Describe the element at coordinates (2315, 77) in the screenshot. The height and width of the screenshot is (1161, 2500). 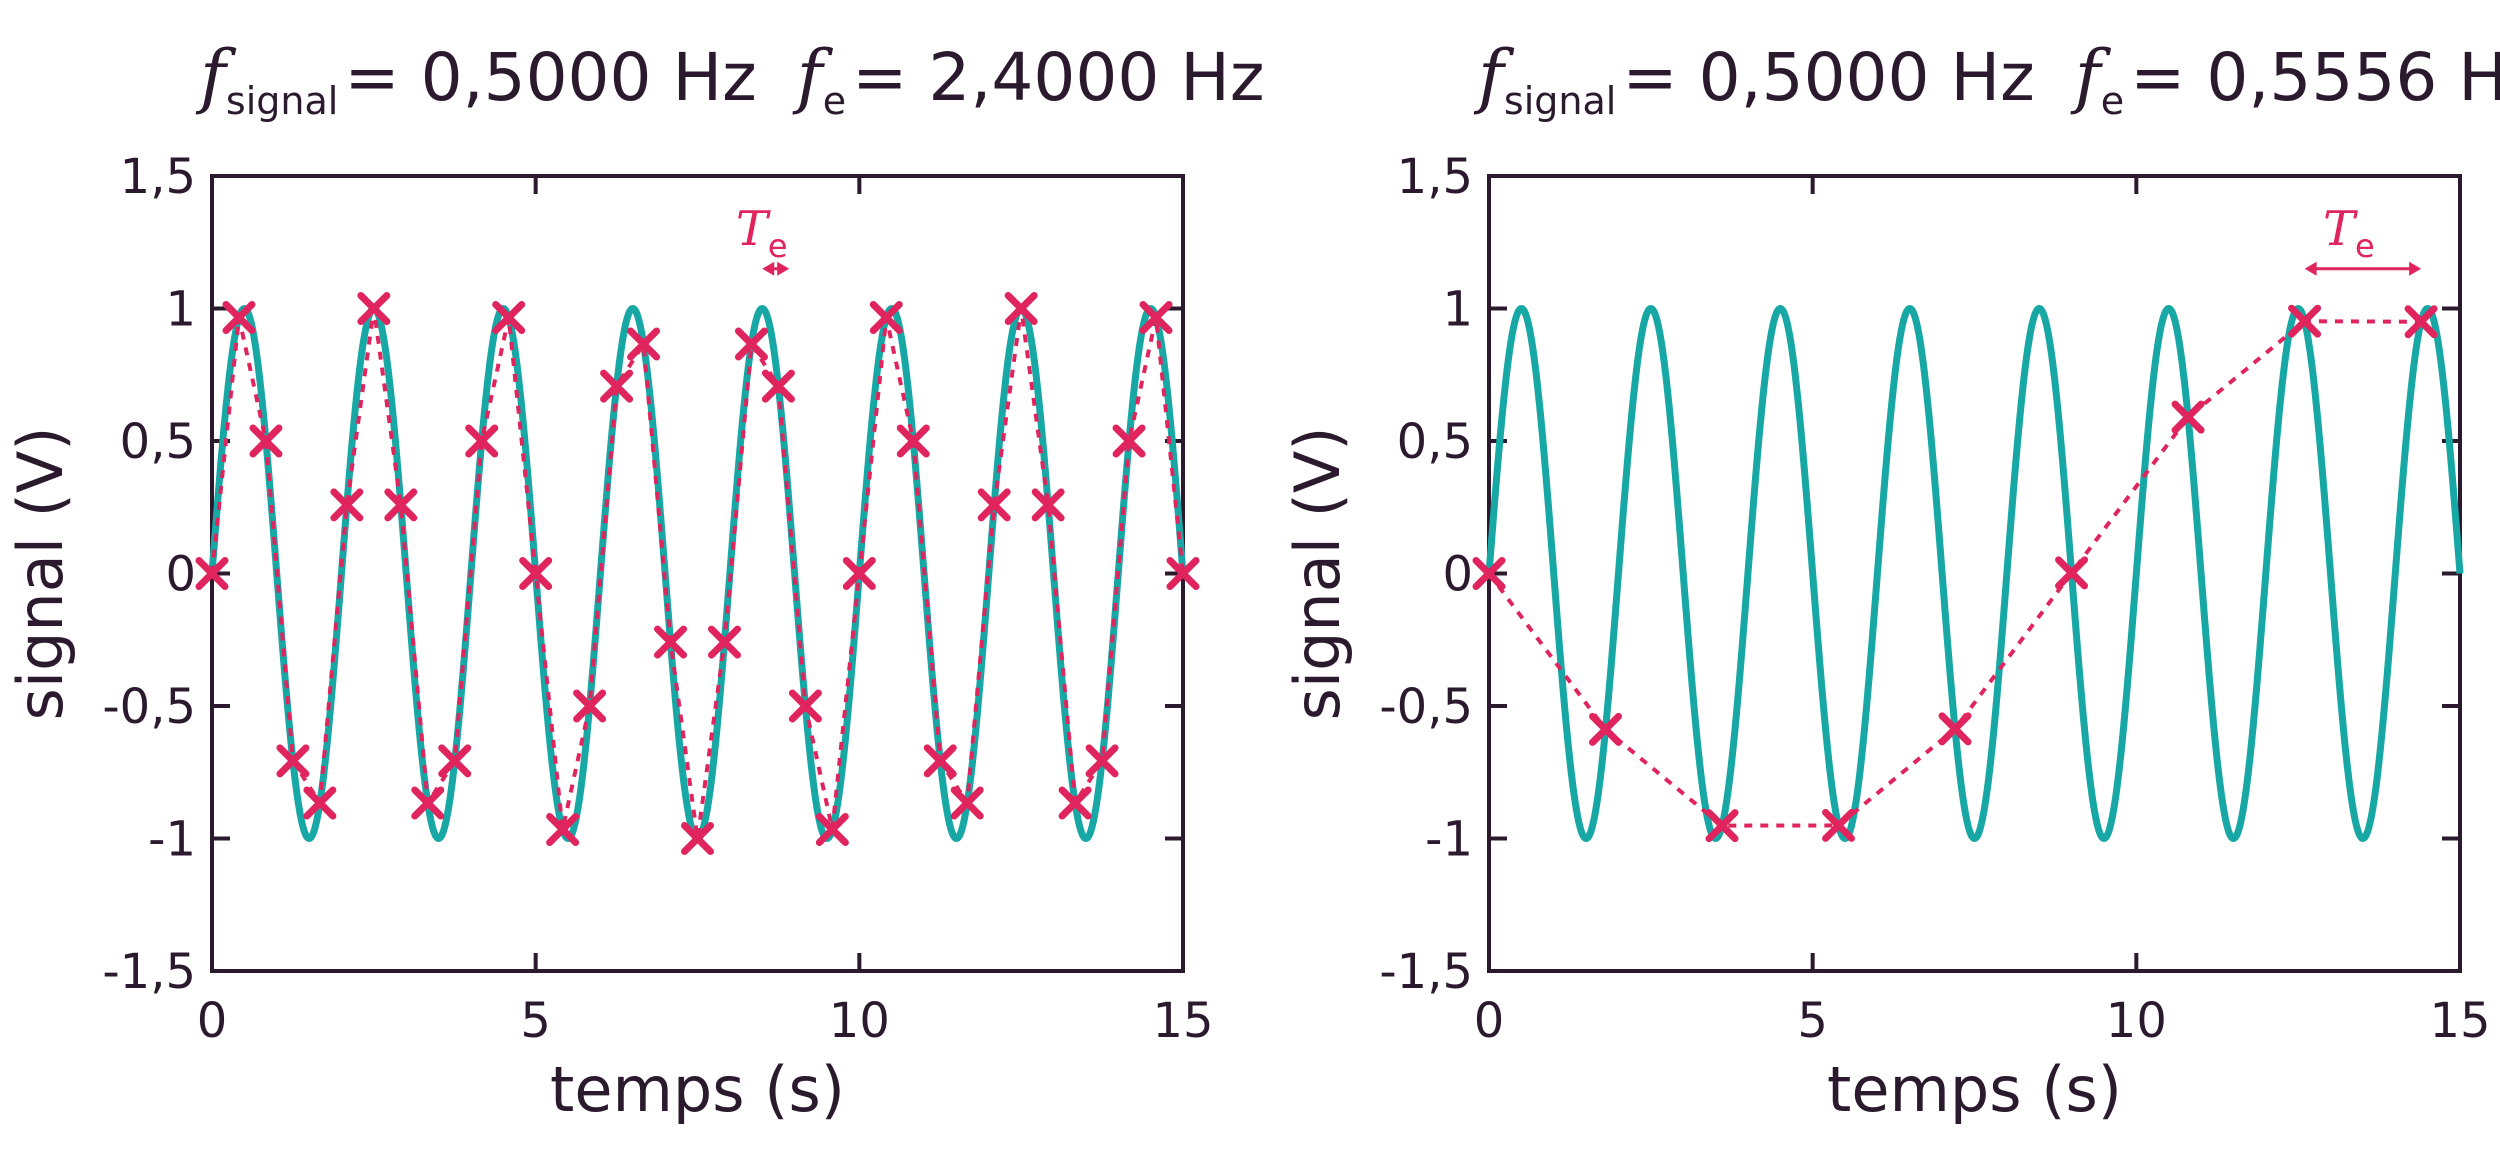
I see `title-e-value: = 0,5556 Hz` at that location.